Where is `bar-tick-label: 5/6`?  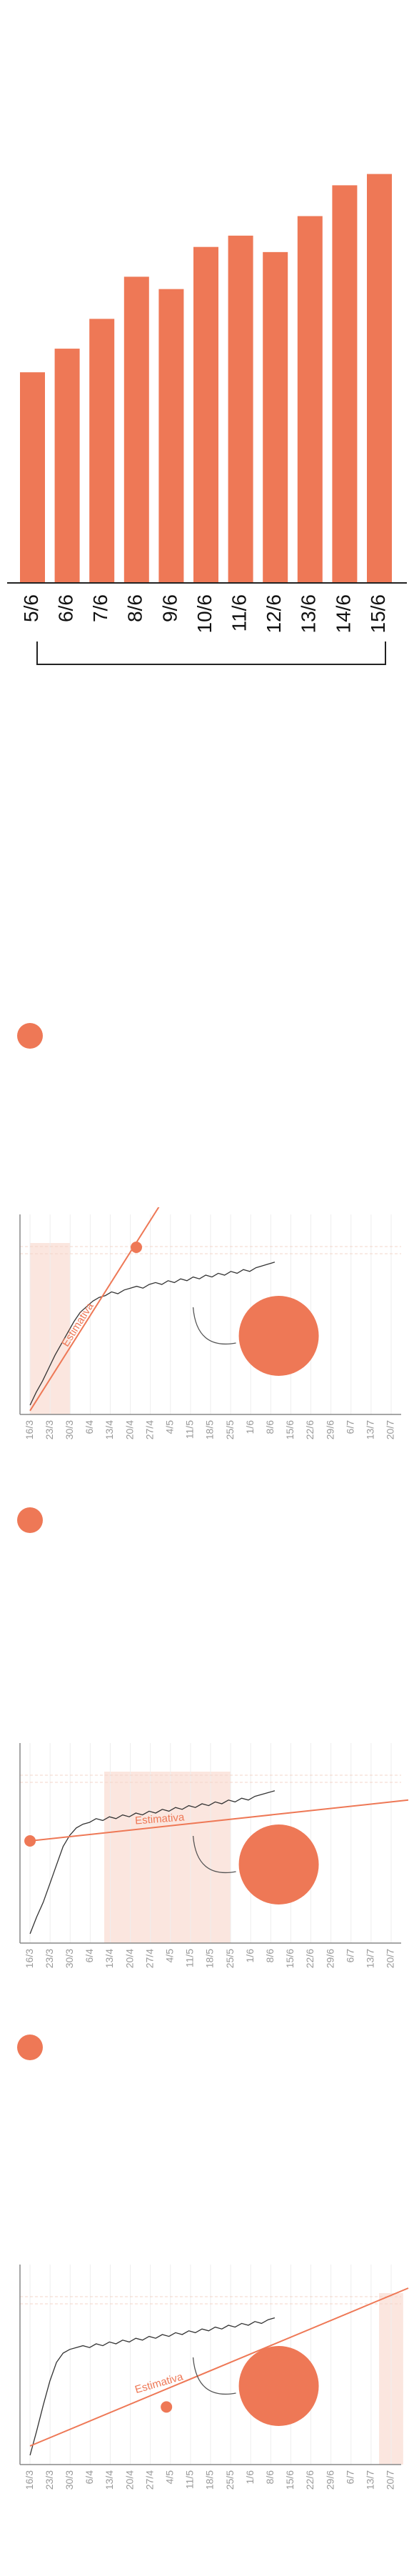 bar-tick-label: 5/6 is located at coordinates (31, 608).